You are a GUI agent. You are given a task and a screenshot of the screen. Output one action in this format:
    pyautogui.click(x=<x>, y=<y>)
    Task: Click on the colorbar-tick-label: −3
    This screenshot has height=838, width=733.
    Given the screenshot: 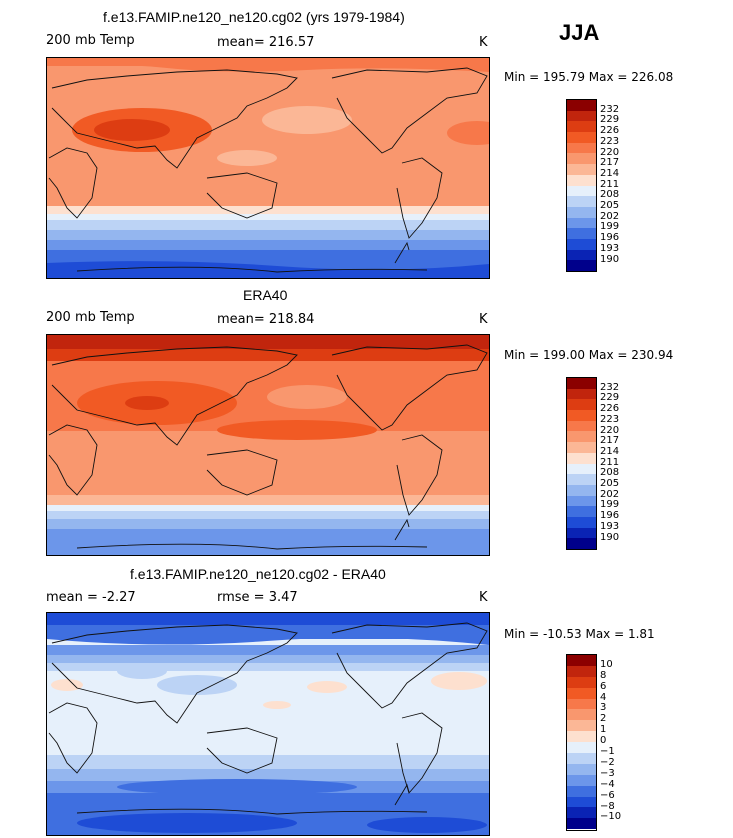 What is the action you would take?
    pyautogui.click(x=607, y=773)
    